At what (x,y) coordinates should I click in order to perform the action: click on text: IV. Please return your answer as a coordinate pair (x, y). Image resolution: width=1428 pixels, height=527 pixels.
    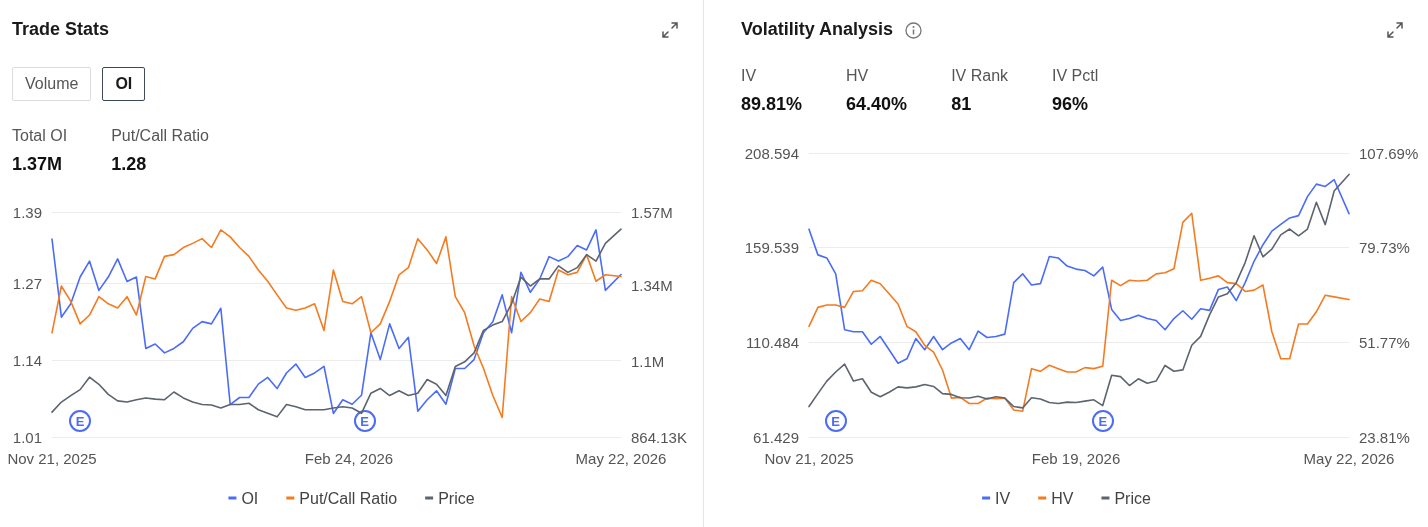
    Looking at the image, I should click on (749, 76).